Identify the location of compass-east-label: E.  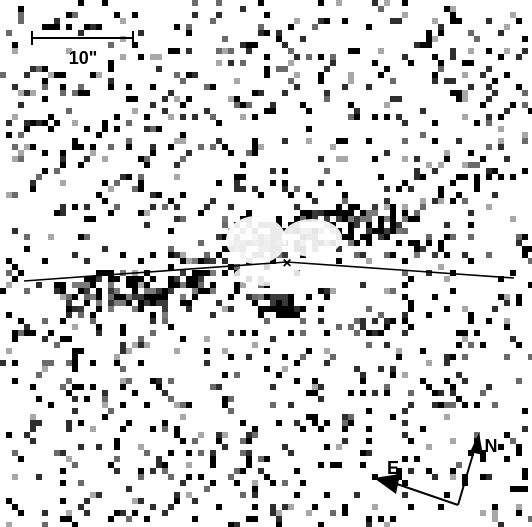
(393, 468).